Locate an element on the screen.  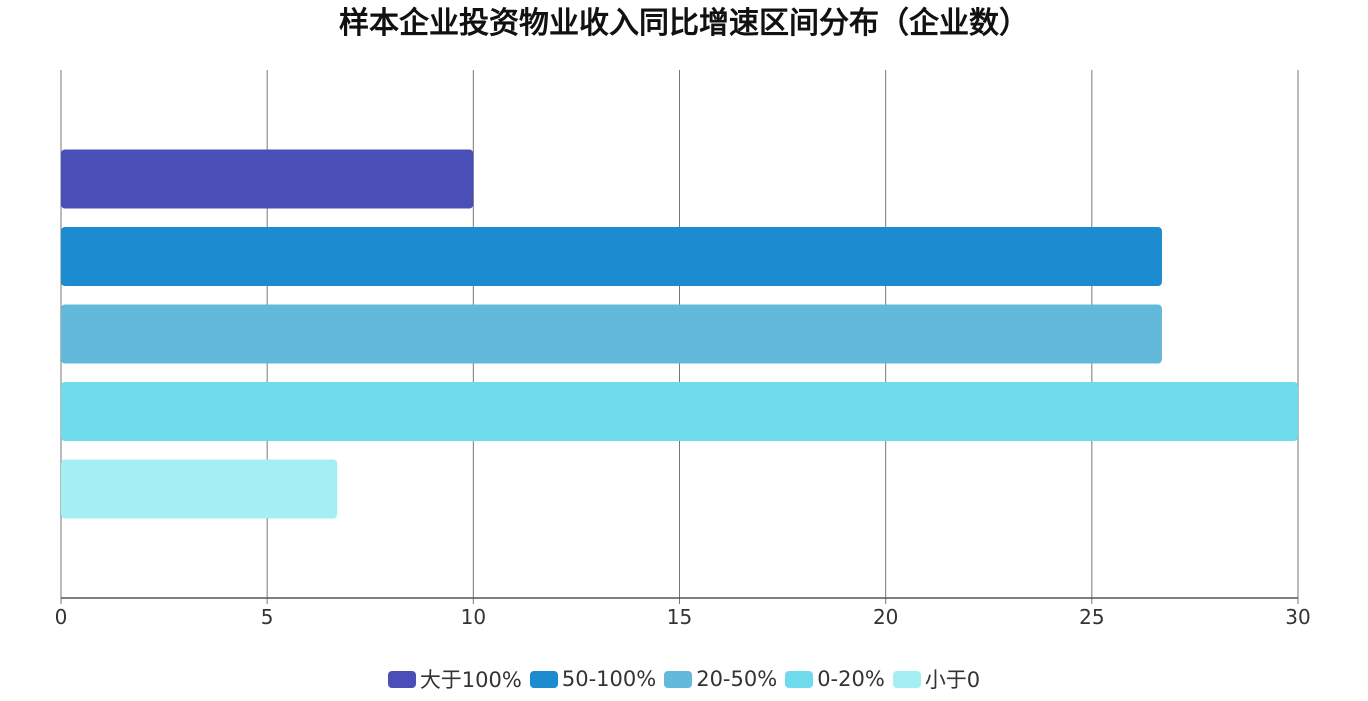
x-tick-label: 0 is located at coordinates (61, 617).